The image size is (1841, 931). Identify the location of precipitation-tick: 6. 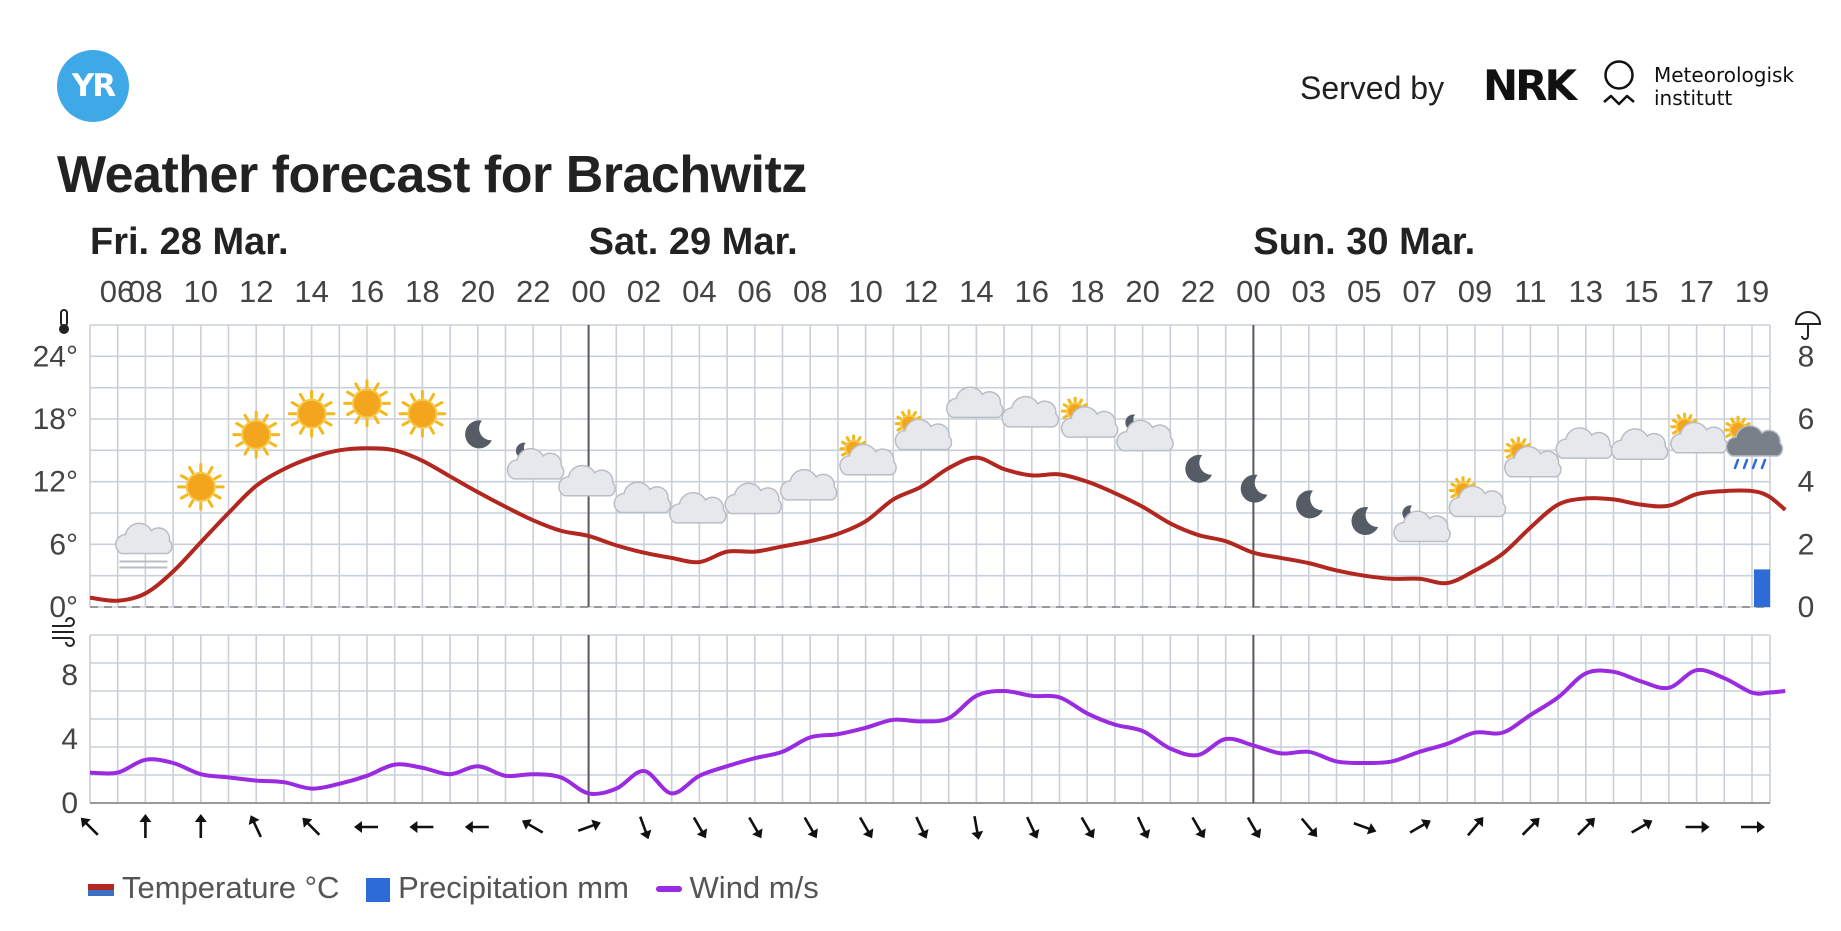
(1806, 419).